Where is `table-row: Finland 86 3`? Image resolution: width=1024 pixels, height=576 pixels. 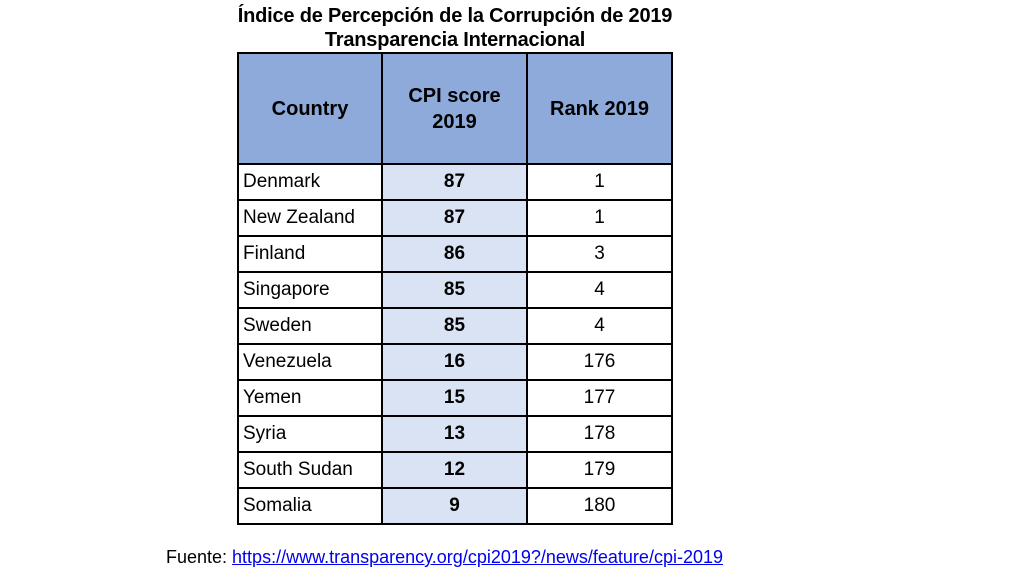 table-row: Finland 86 3 is located at coordinates (455, 254).